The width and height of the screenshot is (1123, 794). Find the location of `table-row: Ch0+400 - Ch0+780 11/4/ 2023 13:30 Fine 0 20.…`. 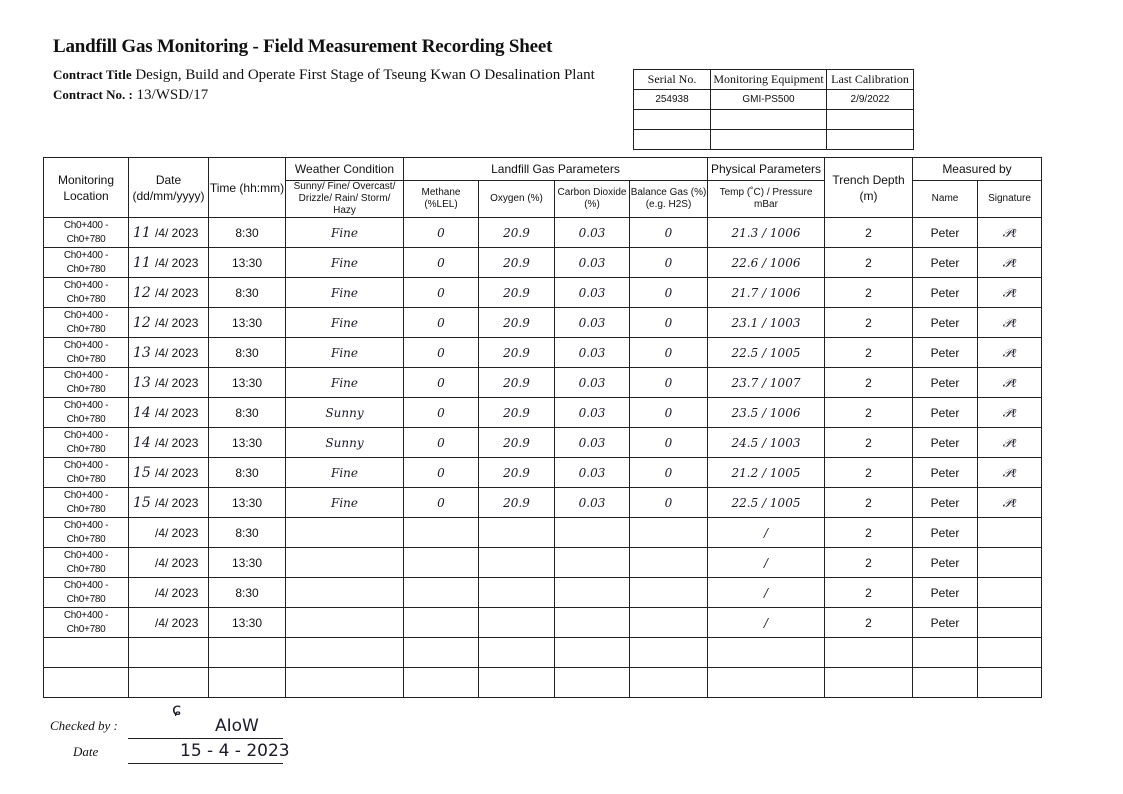

table-row: Ch0+400 - Ch0+780 11/4/ 2023 13:30 Fine 0 20.… is located at coordinates (542, 262).